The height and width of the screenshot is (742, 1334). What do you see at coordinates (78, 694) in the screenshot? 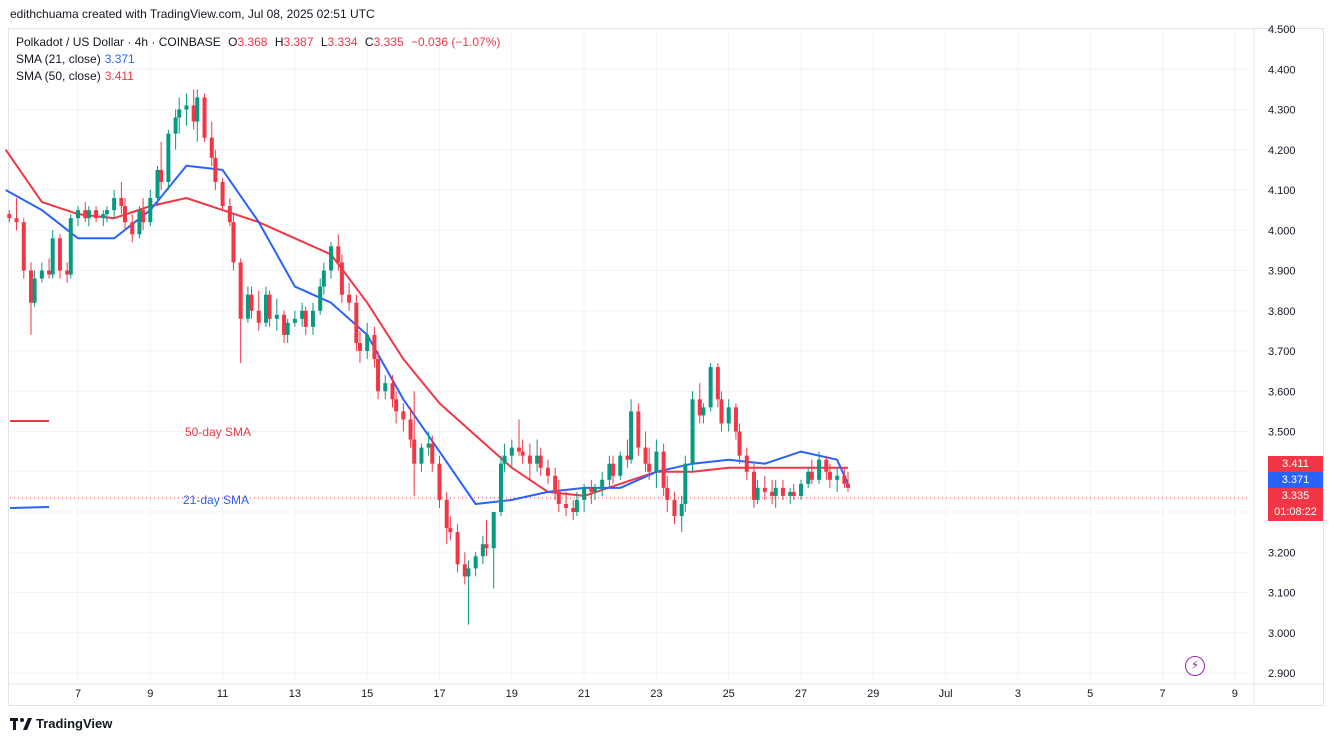
I see `x-tick-label: 7` at bounding box center [78, 694].